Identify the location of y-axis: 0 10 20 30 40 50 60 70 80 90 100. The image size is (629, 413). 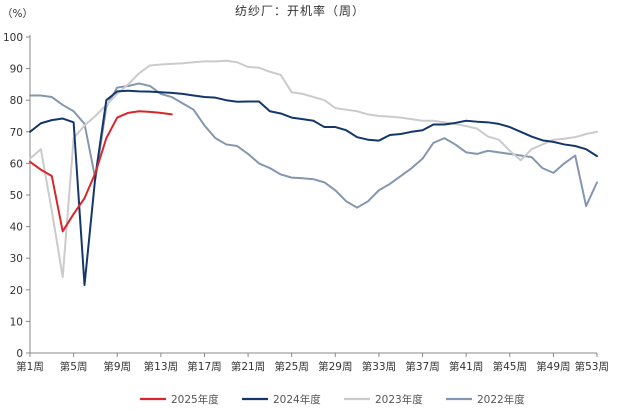
(17, 196).